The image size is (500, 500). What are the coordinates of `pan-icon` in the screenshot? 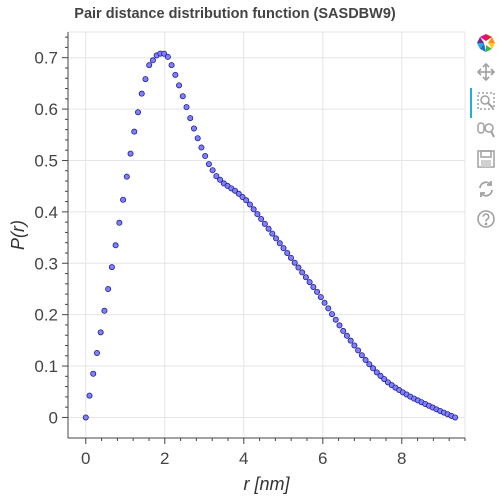 It's located at (486, 72).